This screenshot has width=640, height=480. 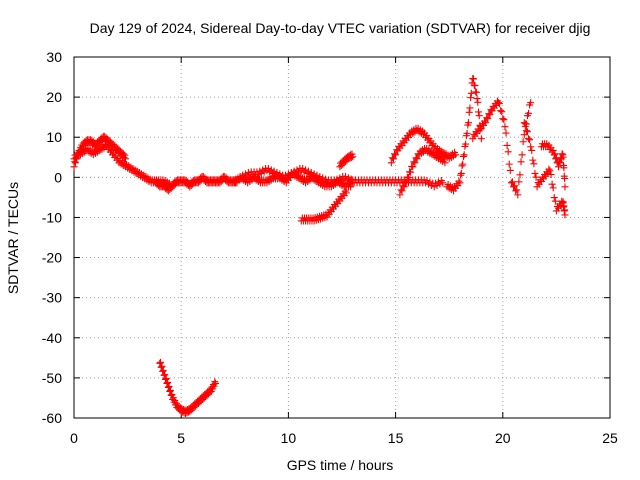 I want to click on series-arc-early-morning, so click(x=99, y=151).